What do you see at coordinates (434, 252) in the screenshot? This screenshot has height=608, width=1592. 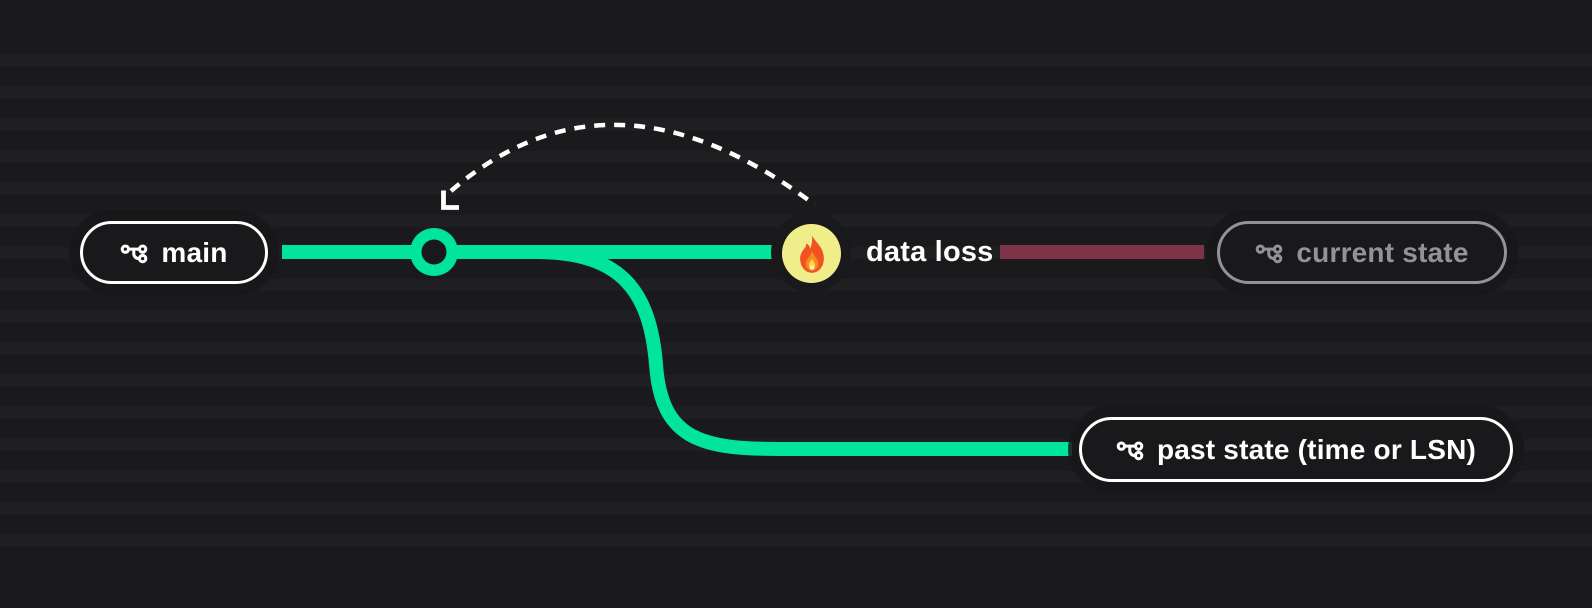 I see `branch-point-node-hole` at bounding box center [434, 252].